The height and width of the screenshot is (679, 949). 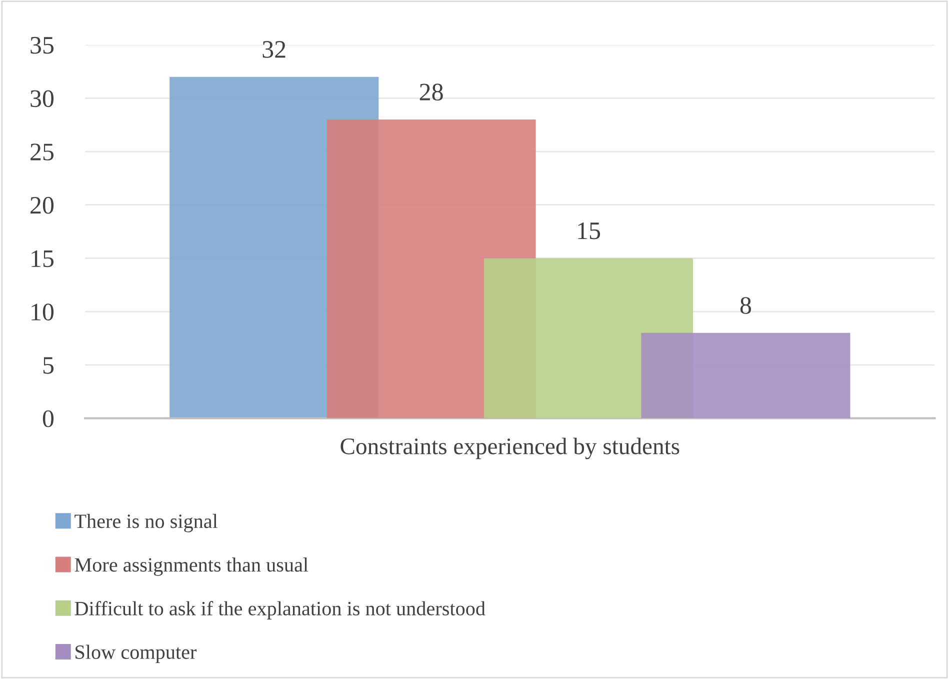 I want to click on legend-label: More assignments than usual, so click(x=191, y=567).